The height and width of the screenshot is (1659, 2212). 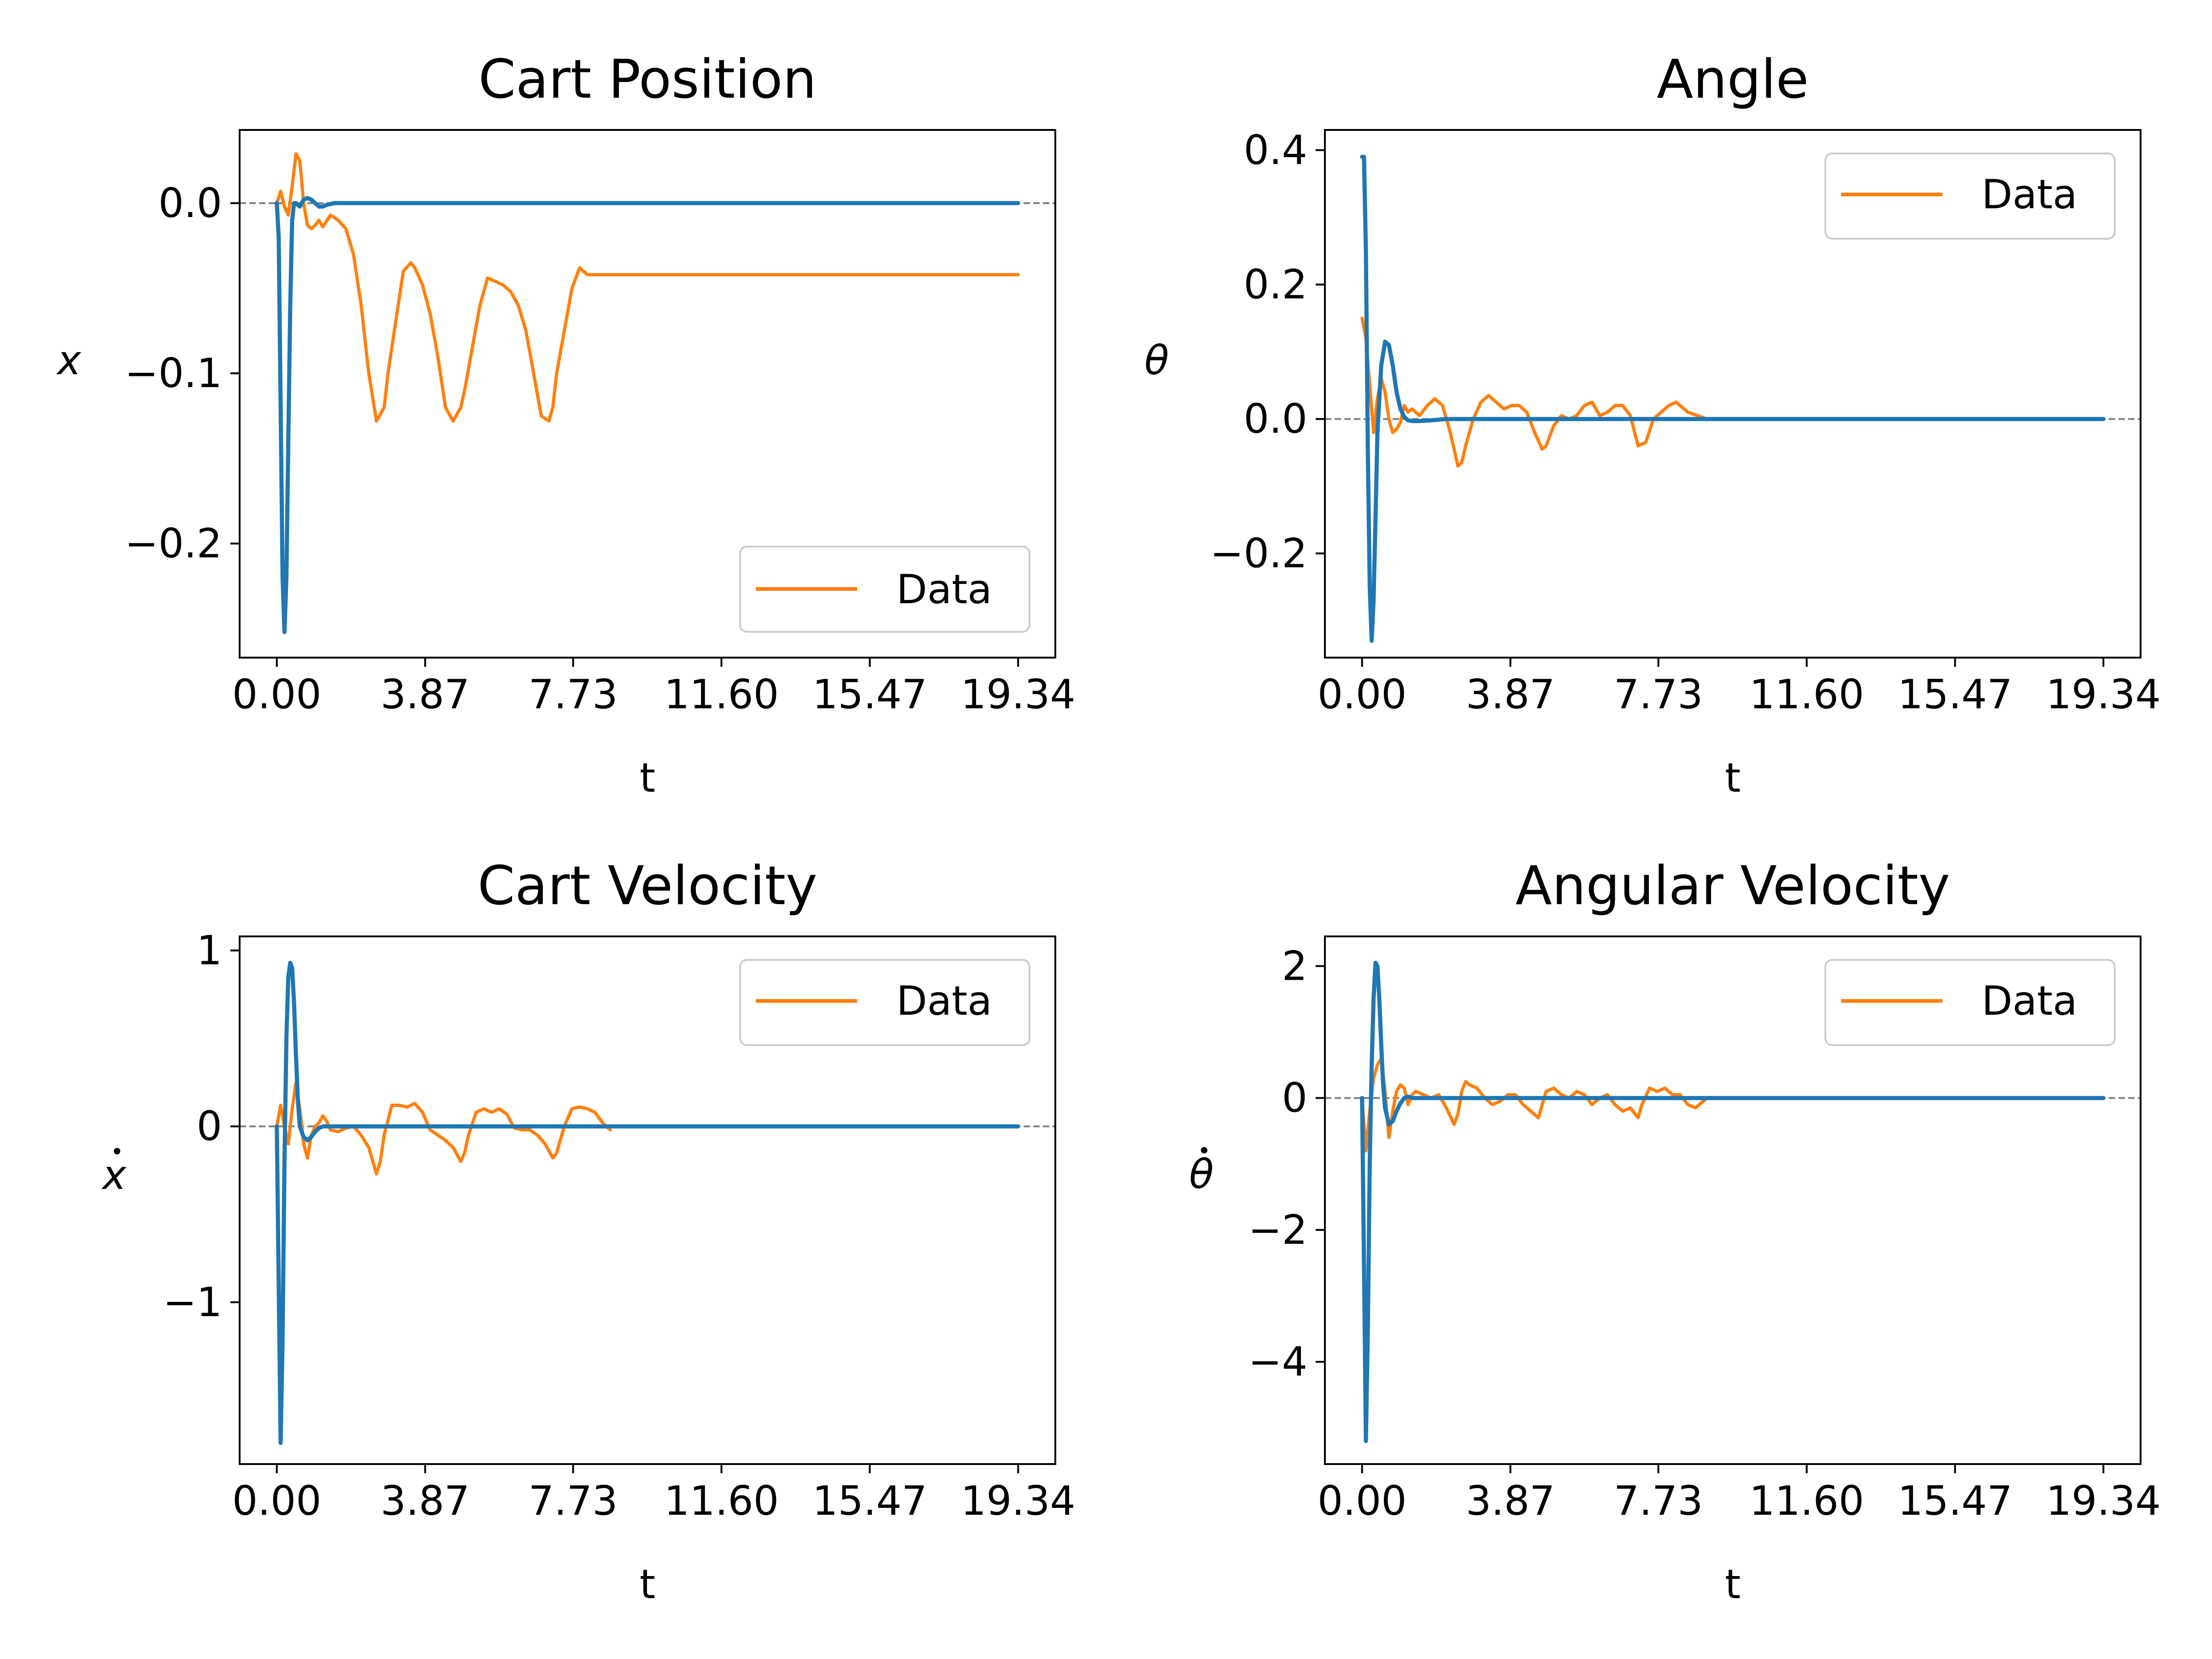 What do you see at coordinates (1733, 79) in the screenshot?
I see `subplot-title: Angle` at bounding box center [1733, 79].